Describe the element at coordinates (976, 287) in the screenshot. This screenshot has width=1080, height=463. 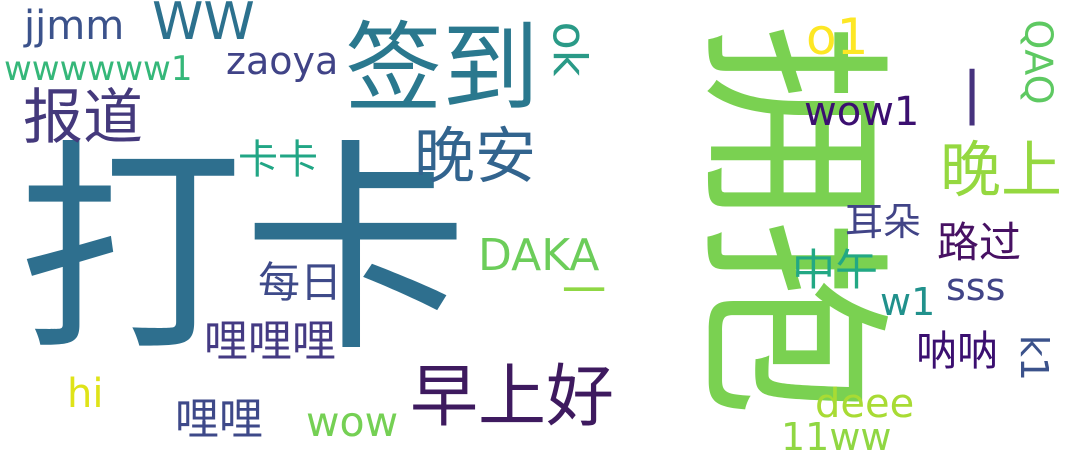
I see `word-sss: sss` at that location.